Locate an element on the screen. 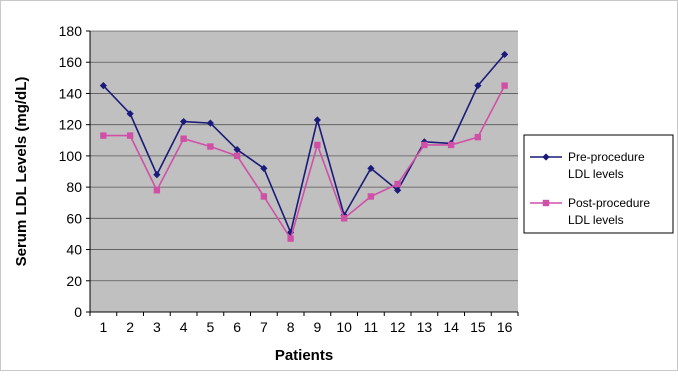  x-tick-label-2: 2 is located at coordinates (130, 327).